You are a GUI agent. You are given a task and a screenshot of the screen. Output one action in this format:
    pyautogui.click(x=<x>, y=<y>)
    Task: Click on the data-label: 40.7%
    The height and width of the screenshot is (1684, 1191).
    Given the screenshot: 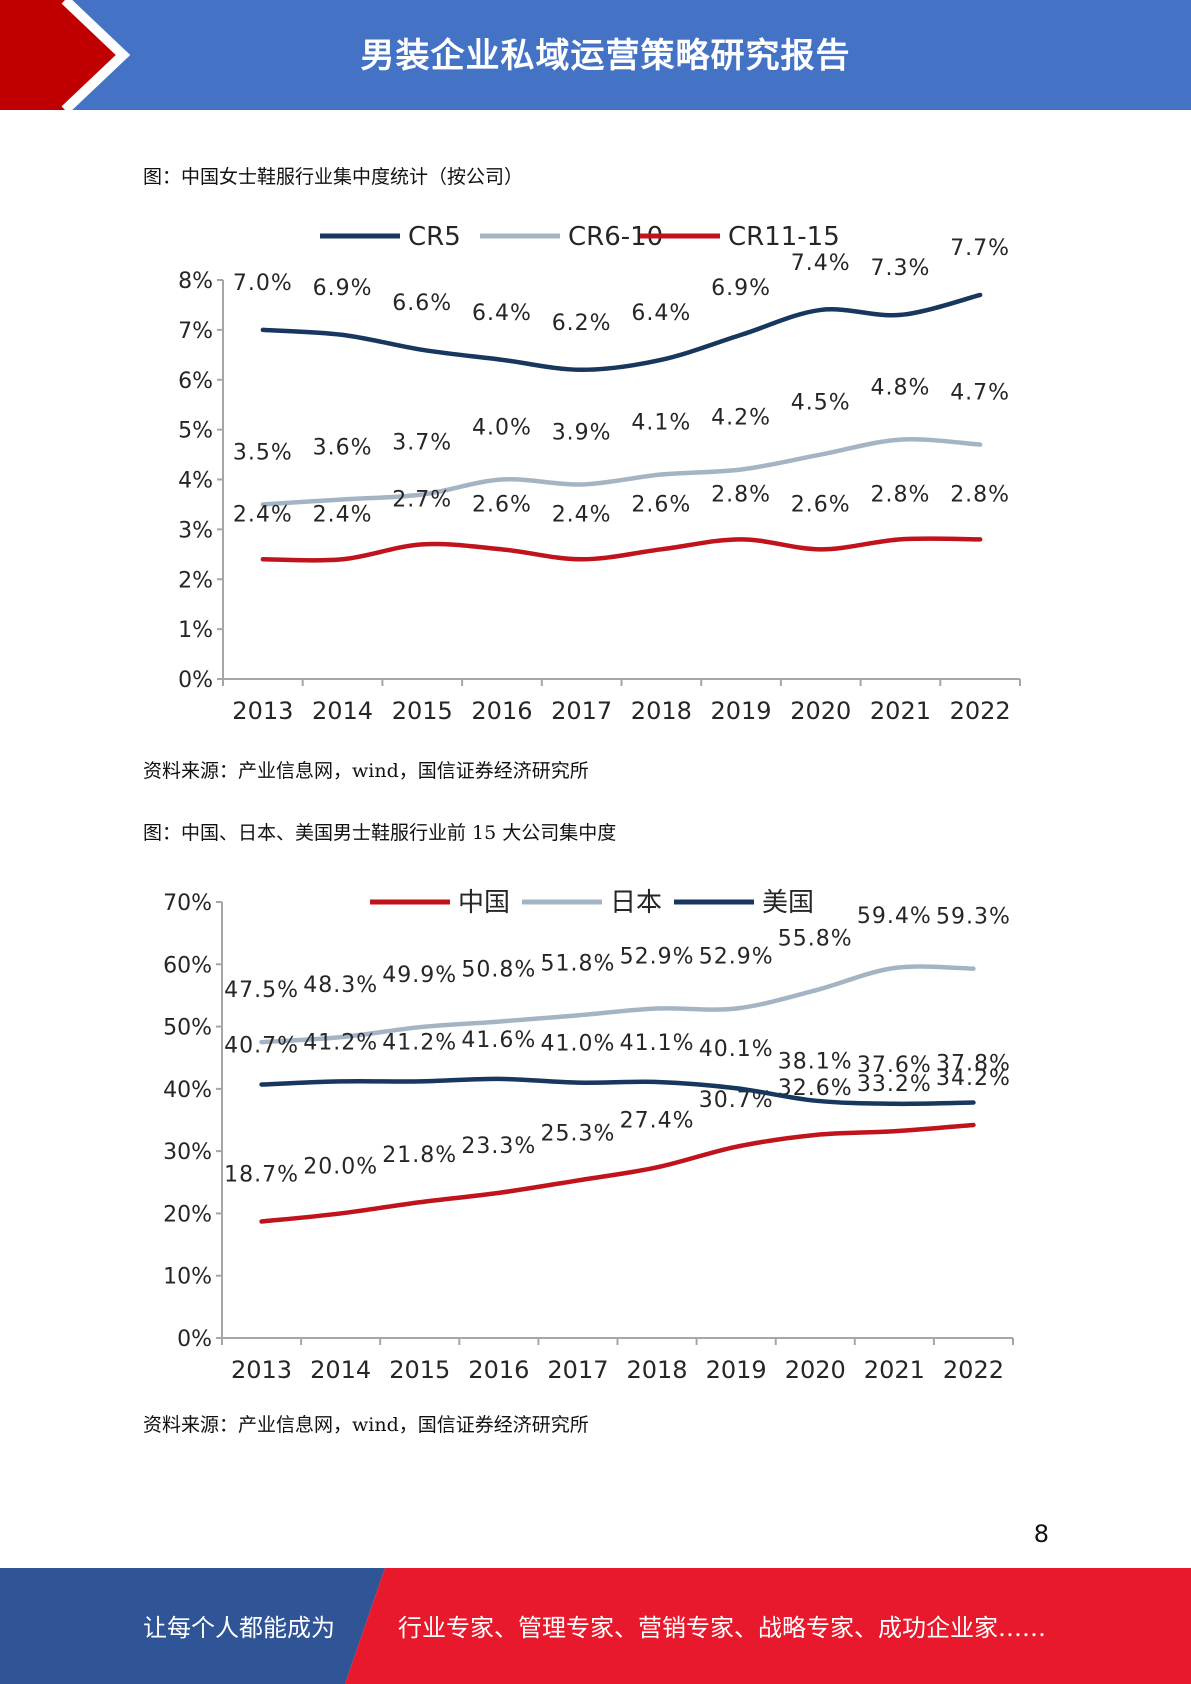 What is the action you would take?
    pyautogui.click(x=261, y=1045)
    